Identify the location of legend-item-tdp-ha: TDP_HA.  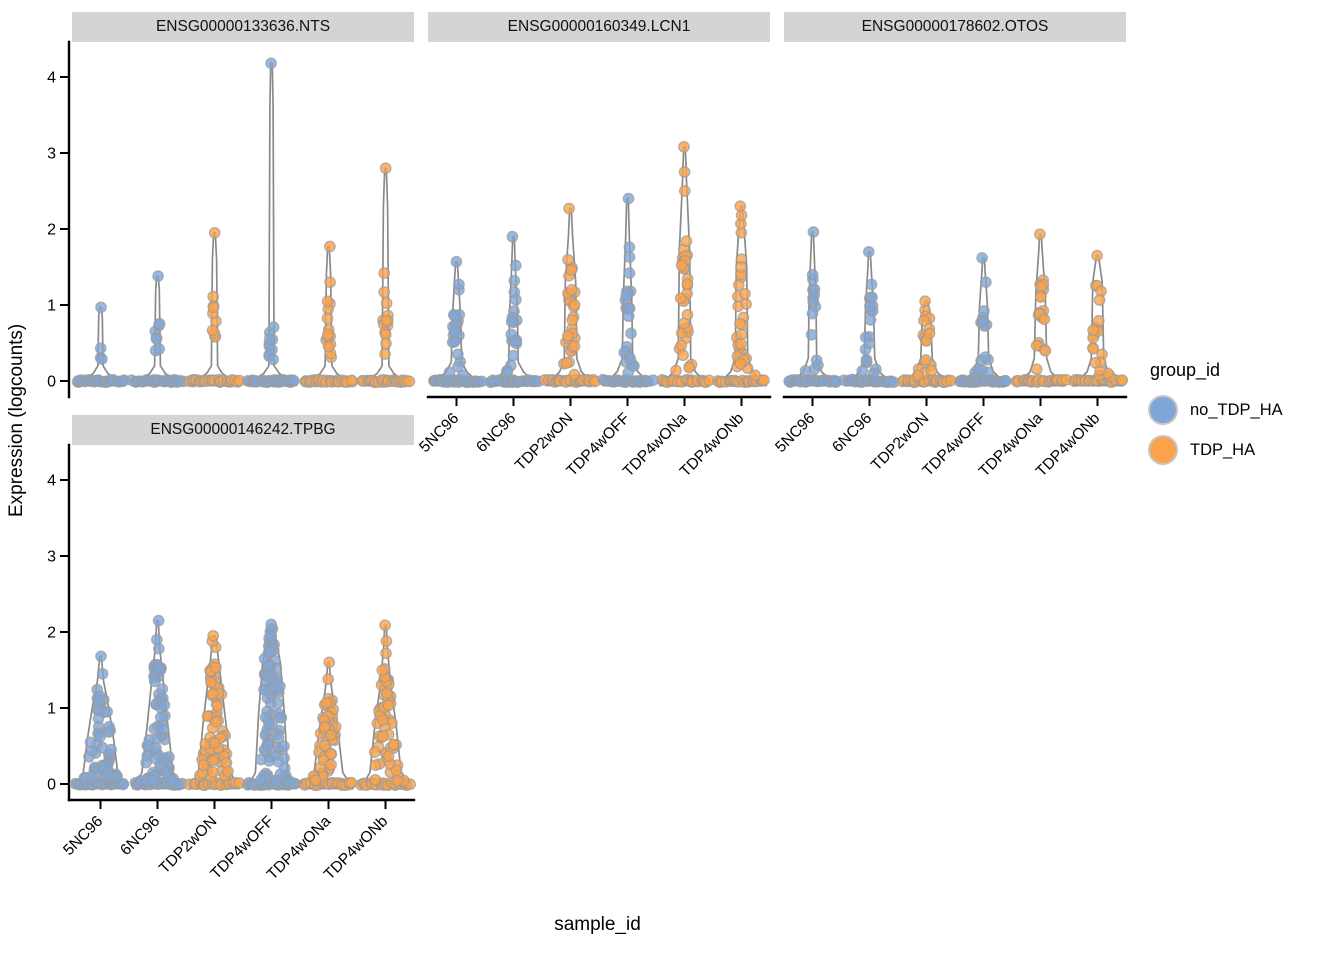
(1246, 450).